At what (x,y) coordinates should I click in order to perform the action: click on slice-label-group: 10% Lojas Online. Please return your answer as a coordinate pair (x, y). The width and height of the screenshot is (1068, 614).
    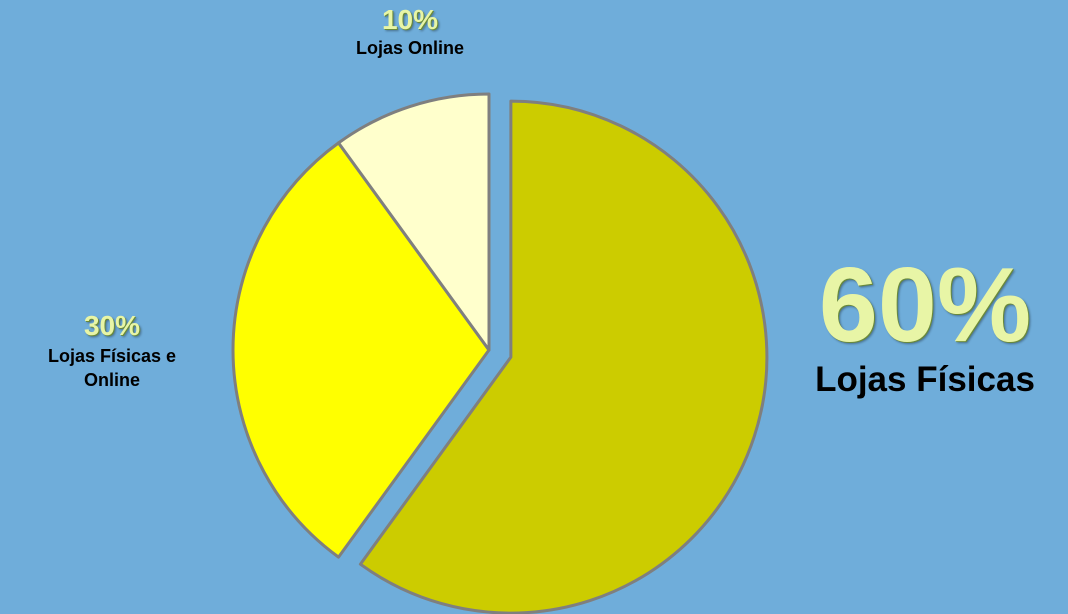
    Looking at the image, I should click on (410, 30).